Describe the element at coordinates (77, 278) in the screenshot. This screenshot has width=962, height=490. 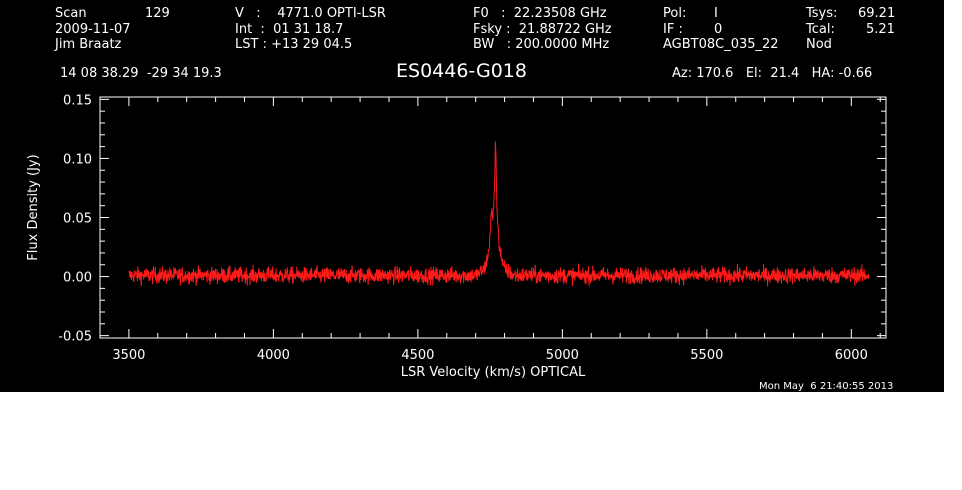
I see `y-tick-label: 0.00` at that location.